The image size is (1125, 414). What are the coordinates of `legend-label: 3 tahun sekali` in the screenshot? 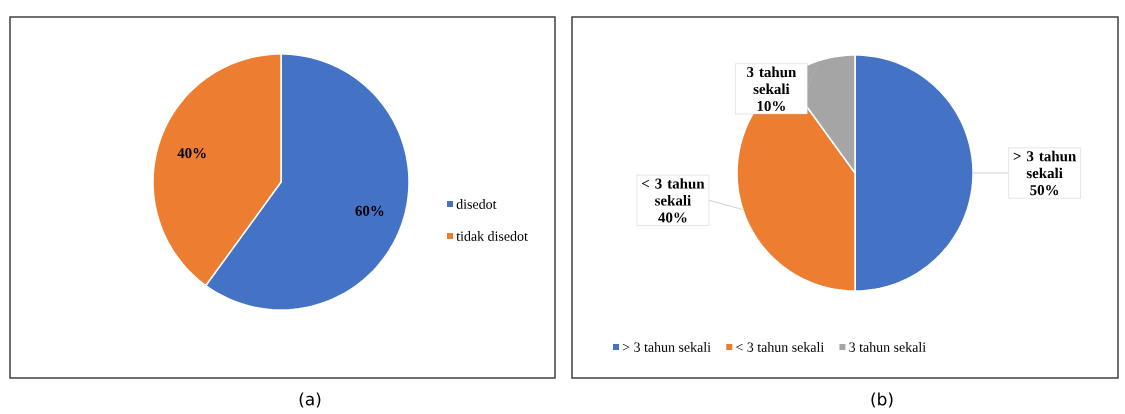 It's located at (887, 347).